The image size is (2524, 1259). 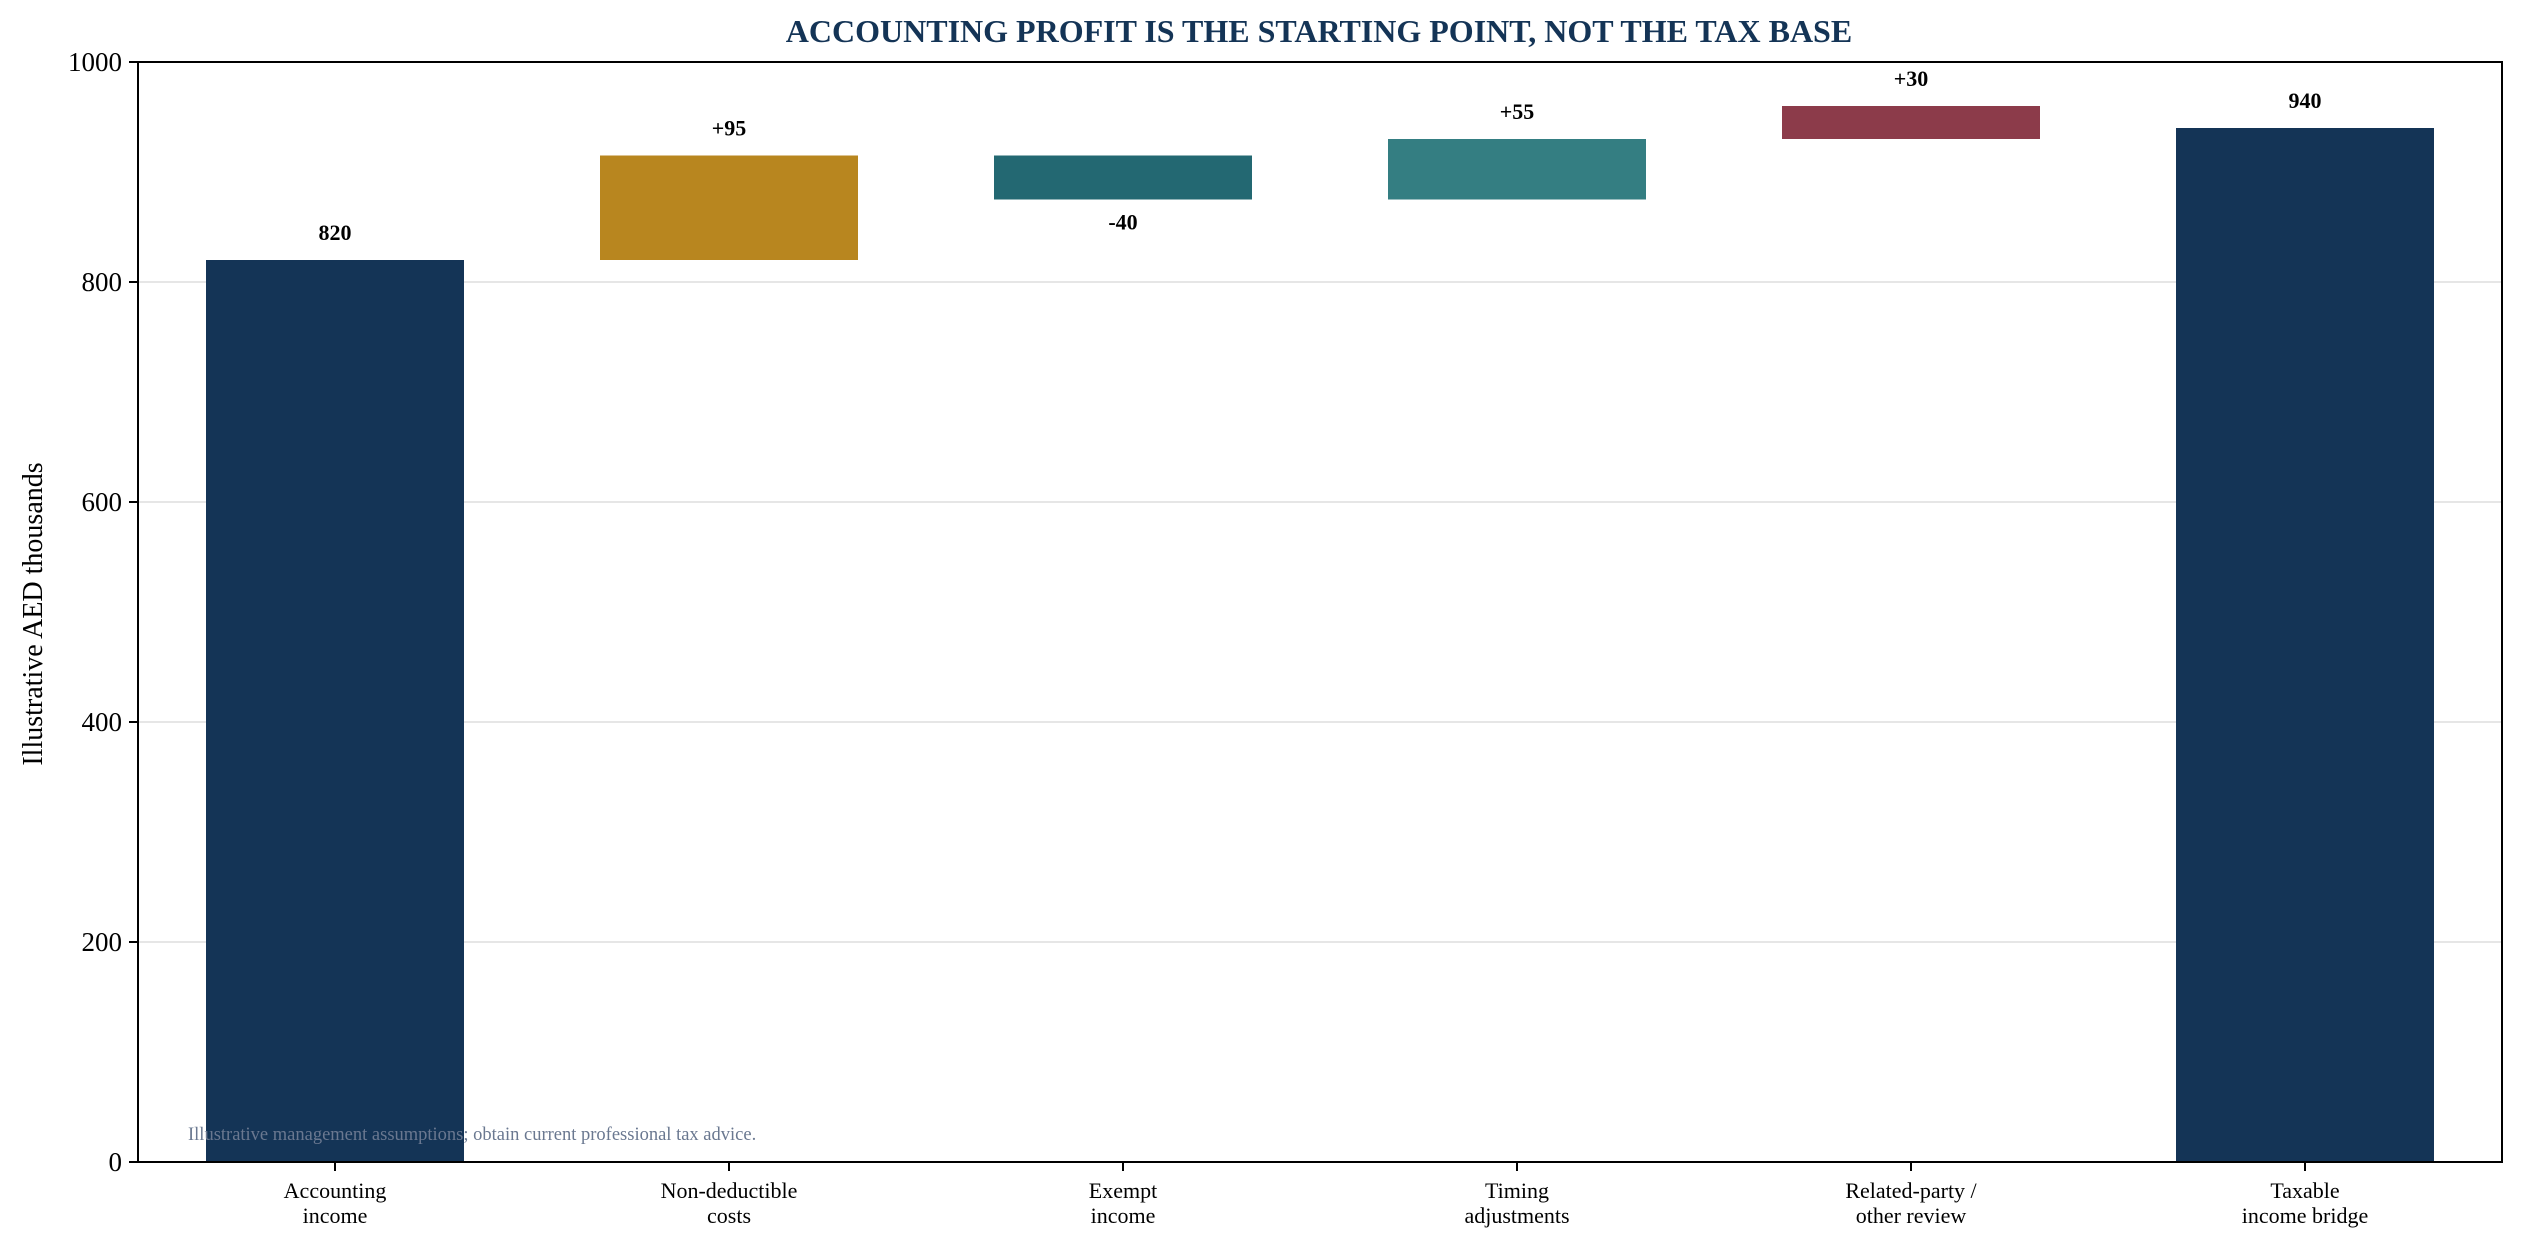 I want to click on y-axis-label: Illustrative AED thousands, so click(x=33, y=613).